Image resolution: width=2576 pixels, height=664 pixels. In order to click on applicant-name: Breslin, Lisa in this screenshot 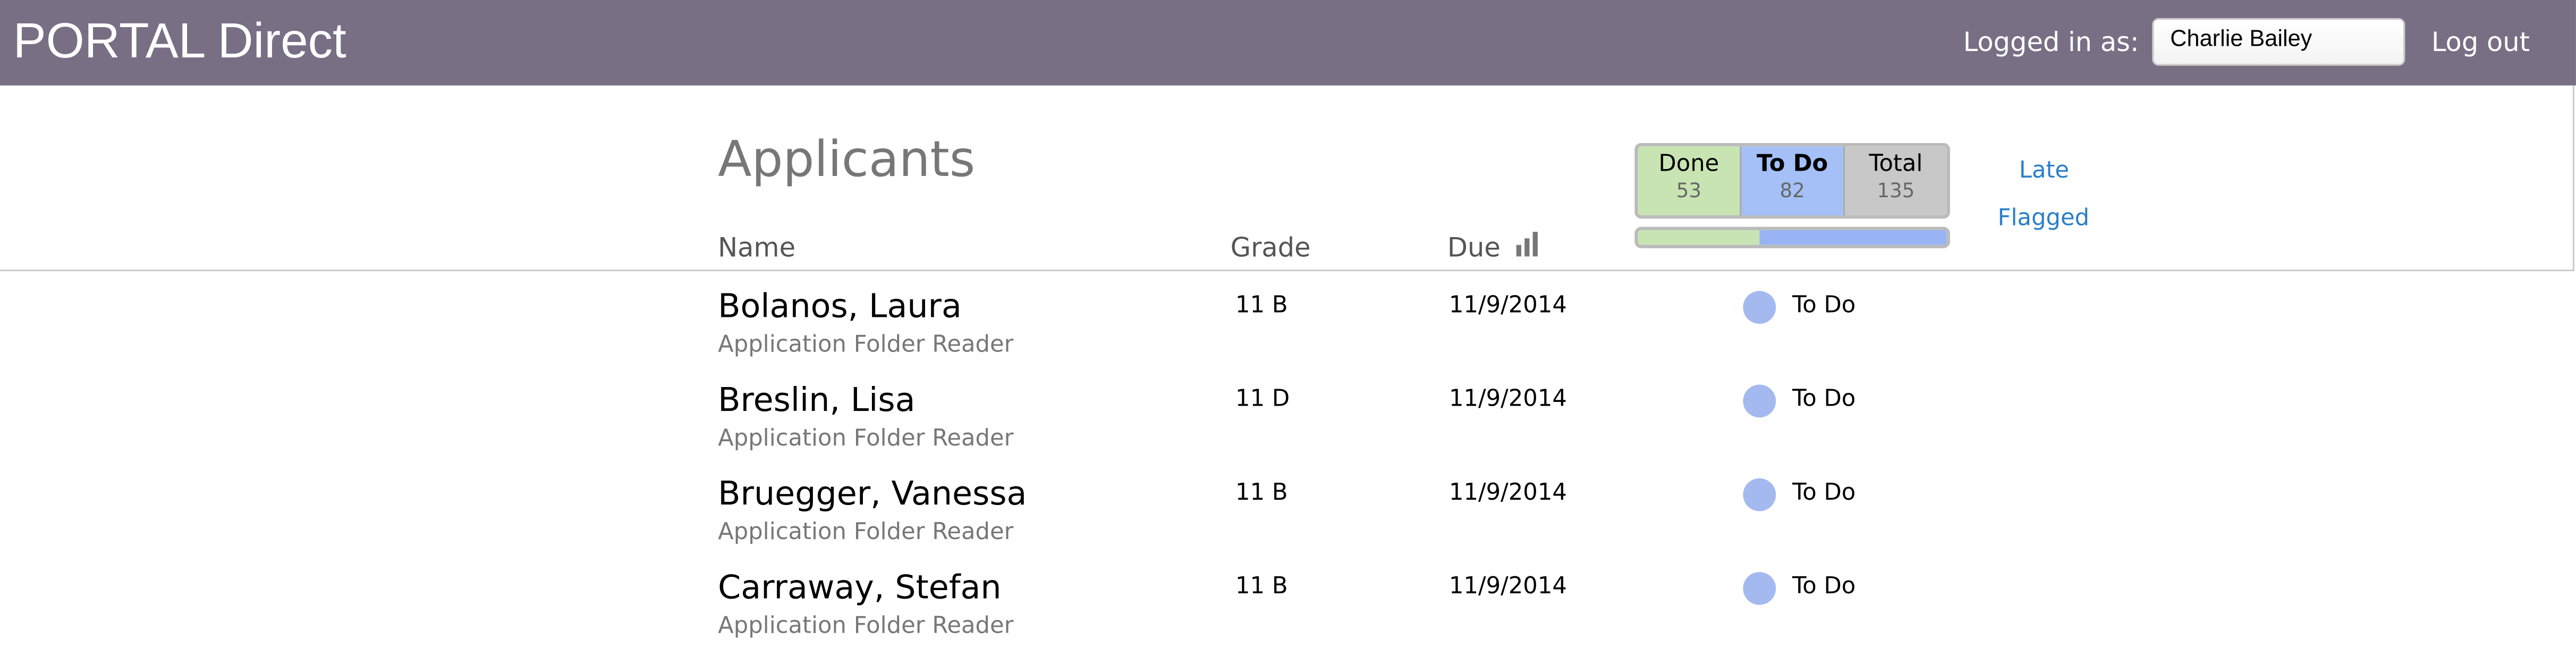, I will do `click(817, 400)`.